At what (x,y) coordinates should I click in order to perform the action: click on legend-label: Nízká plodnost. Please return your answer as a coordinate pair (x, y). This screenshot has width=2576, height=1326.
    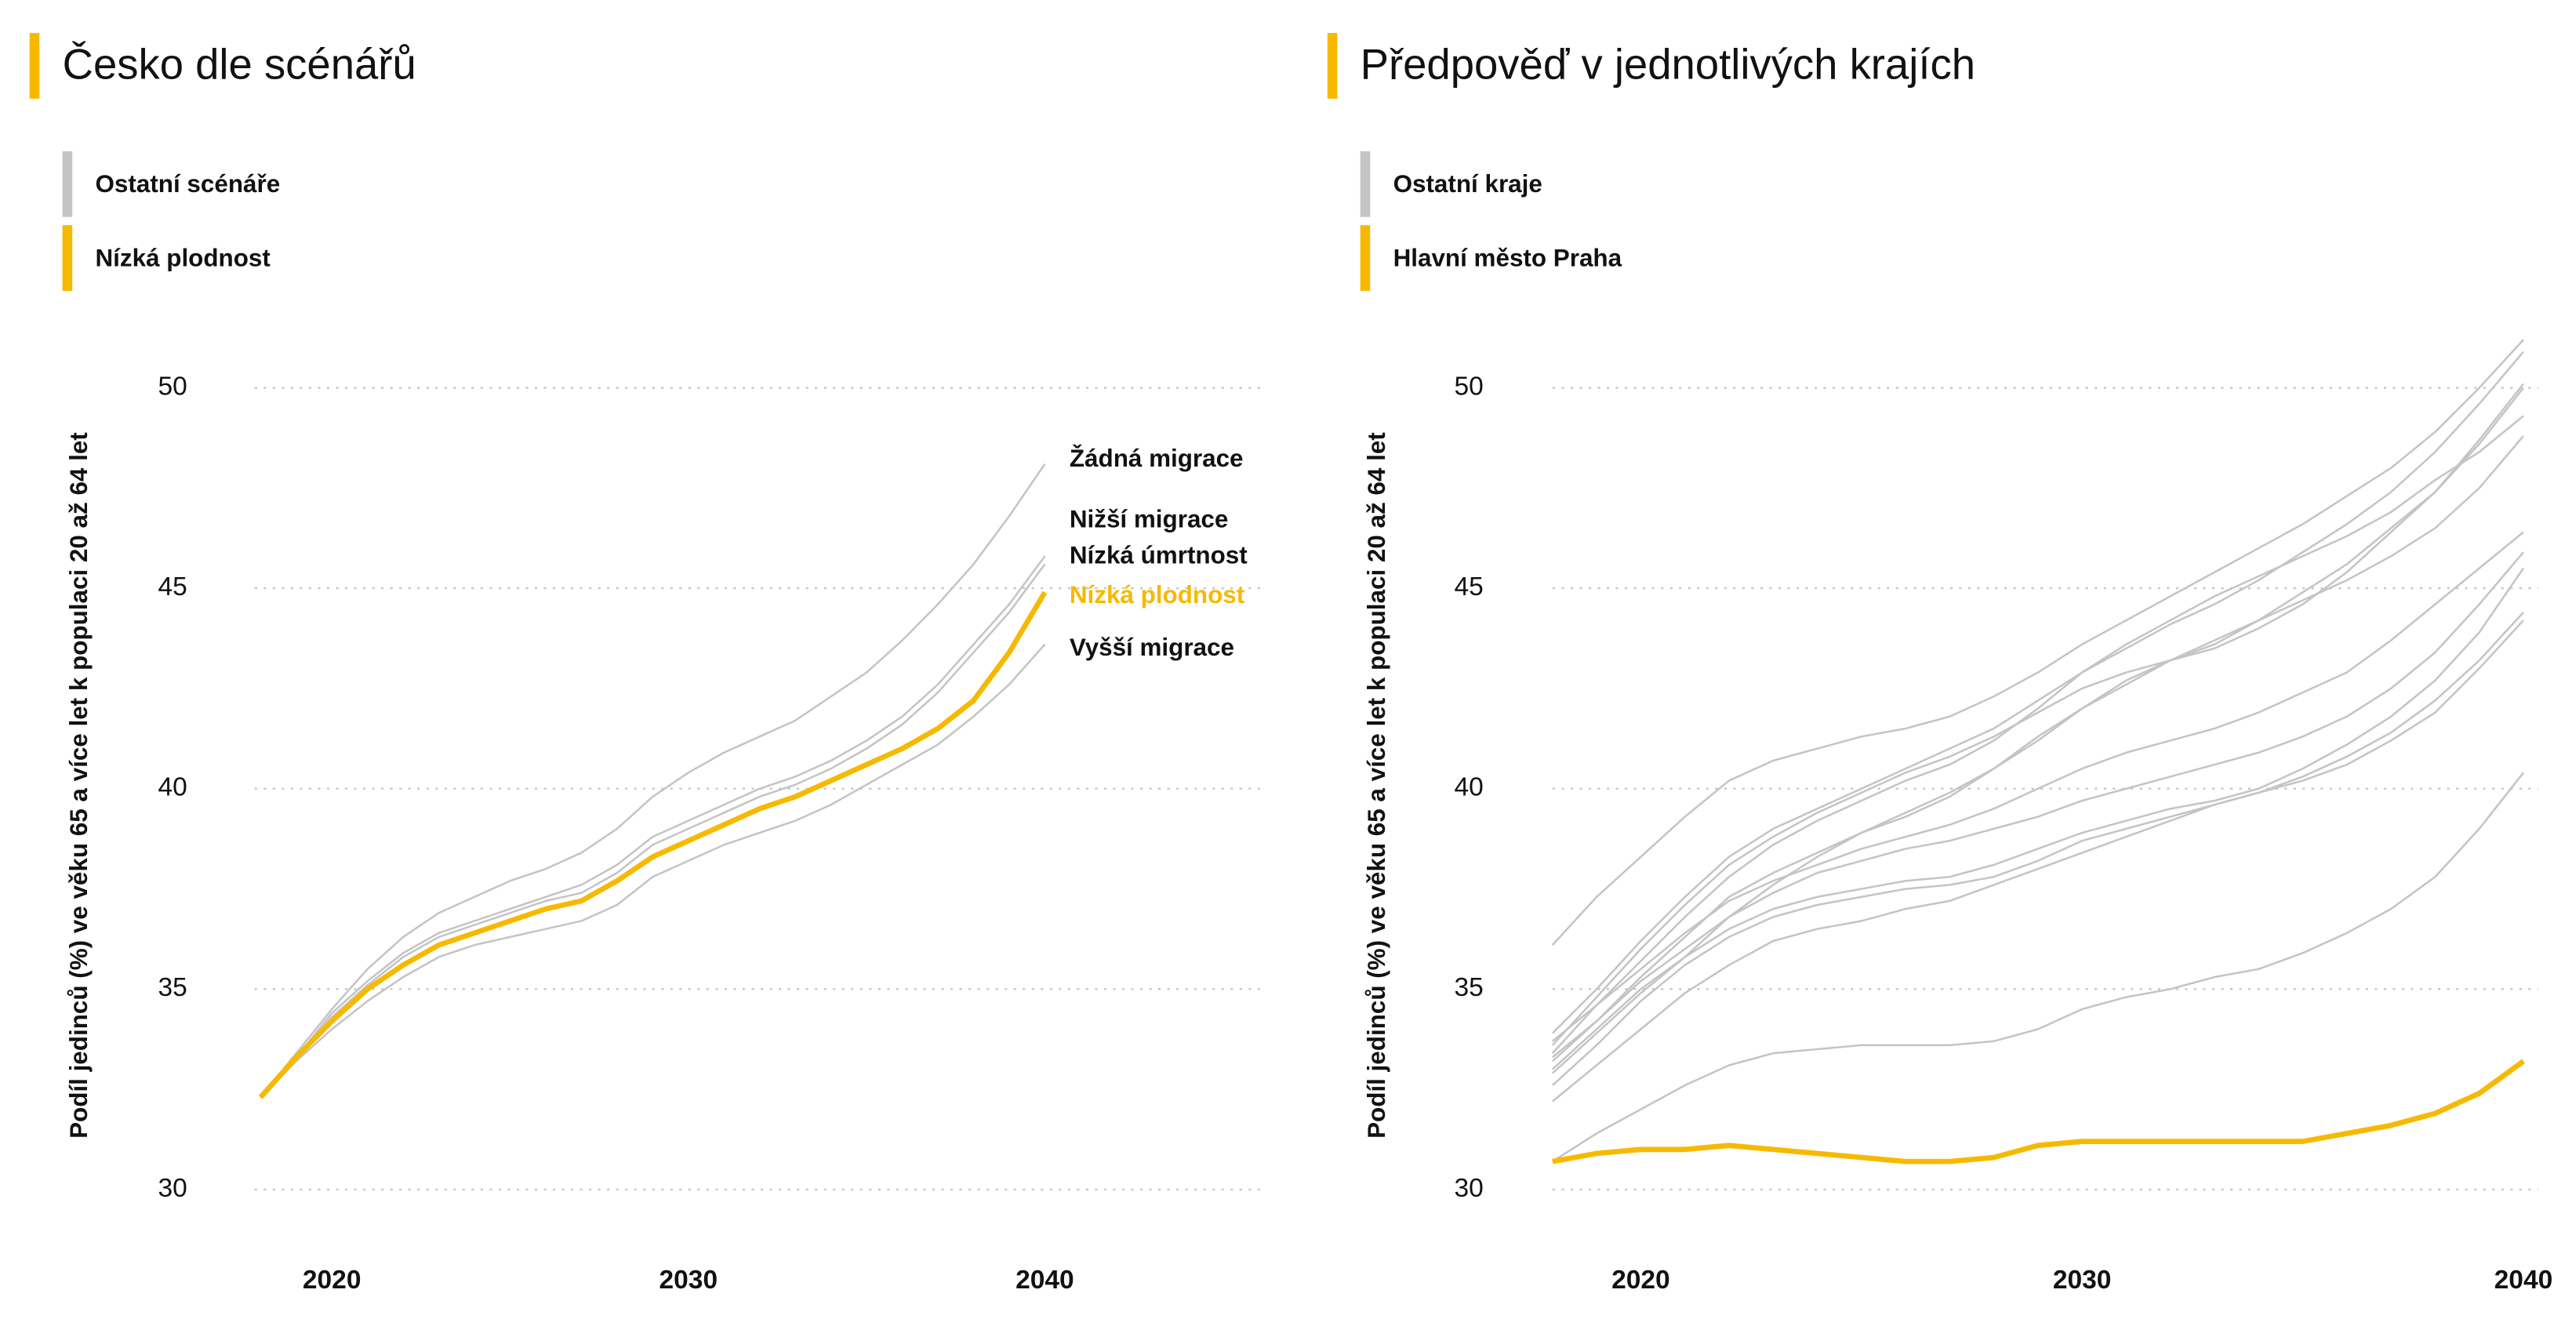
    Looking at the image, I should click on (183, 257).